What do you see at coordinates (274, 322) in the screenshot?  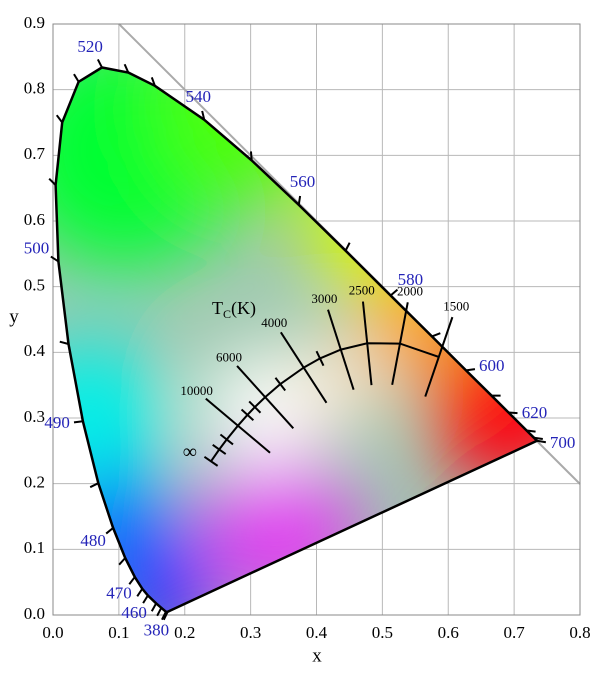 I see `temperature-value: 4000` at bounding box center [274, 322].